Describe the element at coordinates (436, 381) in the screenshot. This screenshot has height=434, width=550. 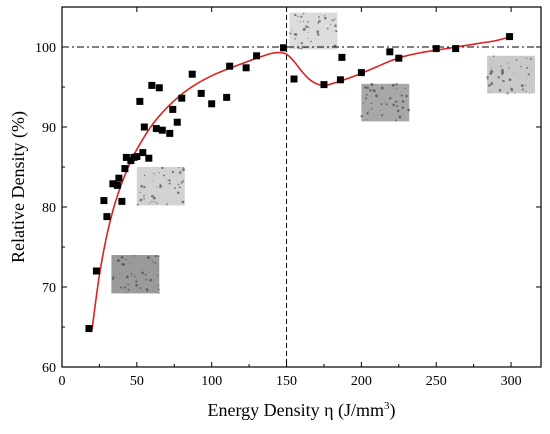
I see `x-tick-label: 250` at that location.